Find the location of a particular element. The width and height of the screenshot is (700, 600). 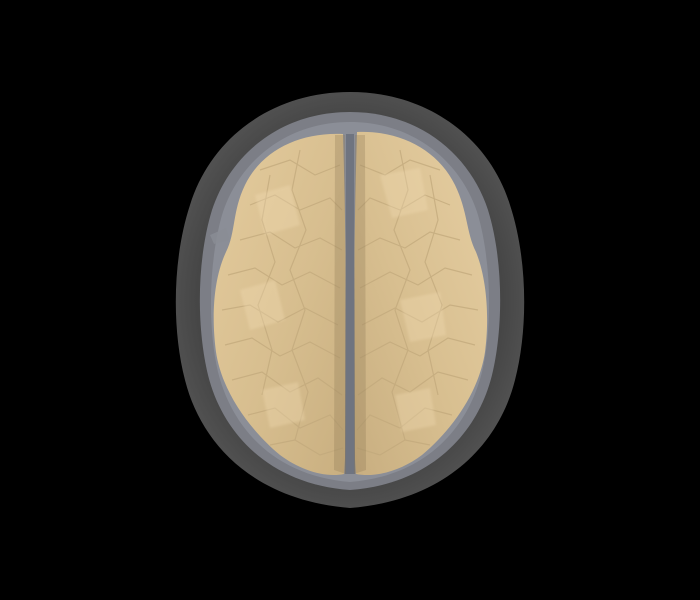

cortex-highlights is located at coordinates (343, 300).